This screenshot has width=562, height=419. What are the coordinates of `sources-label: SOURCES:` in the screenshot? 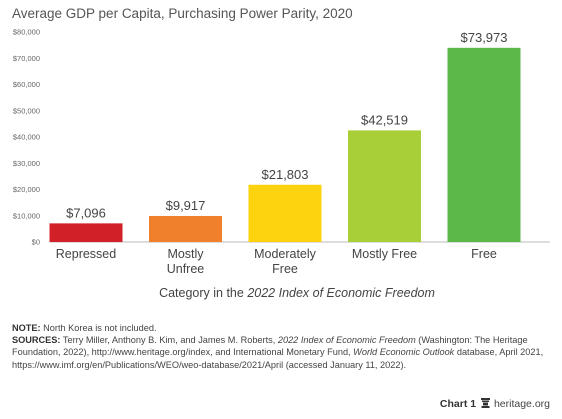 It's located at (36, 340).